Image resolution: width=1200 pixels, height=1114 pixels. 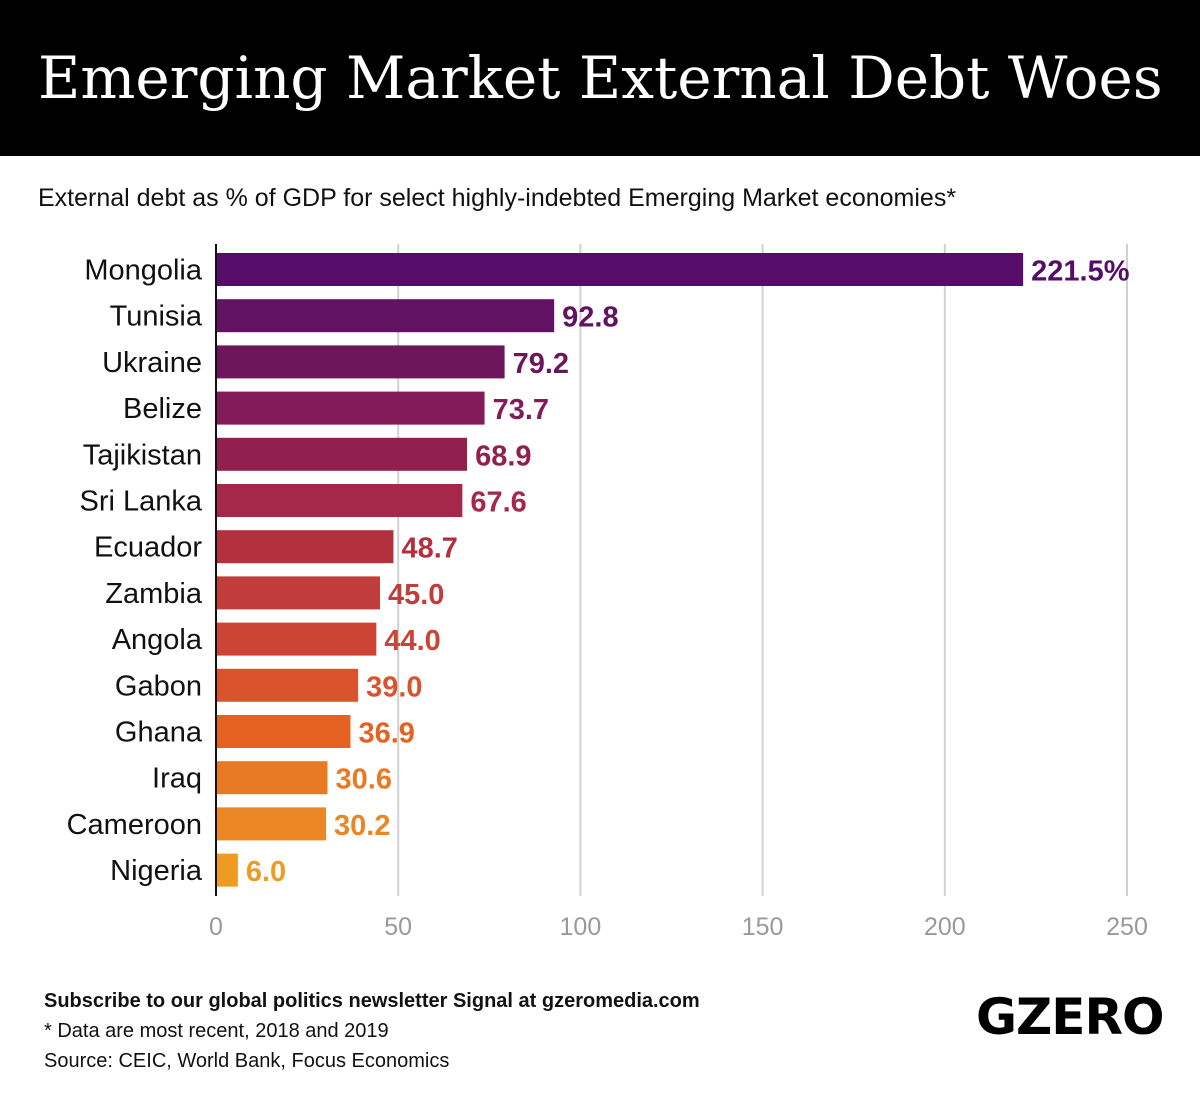 What do you see at coordinates (177, 779) in the screenshot?
I see `category-label: Iraq` at bounding box center [177, 779].